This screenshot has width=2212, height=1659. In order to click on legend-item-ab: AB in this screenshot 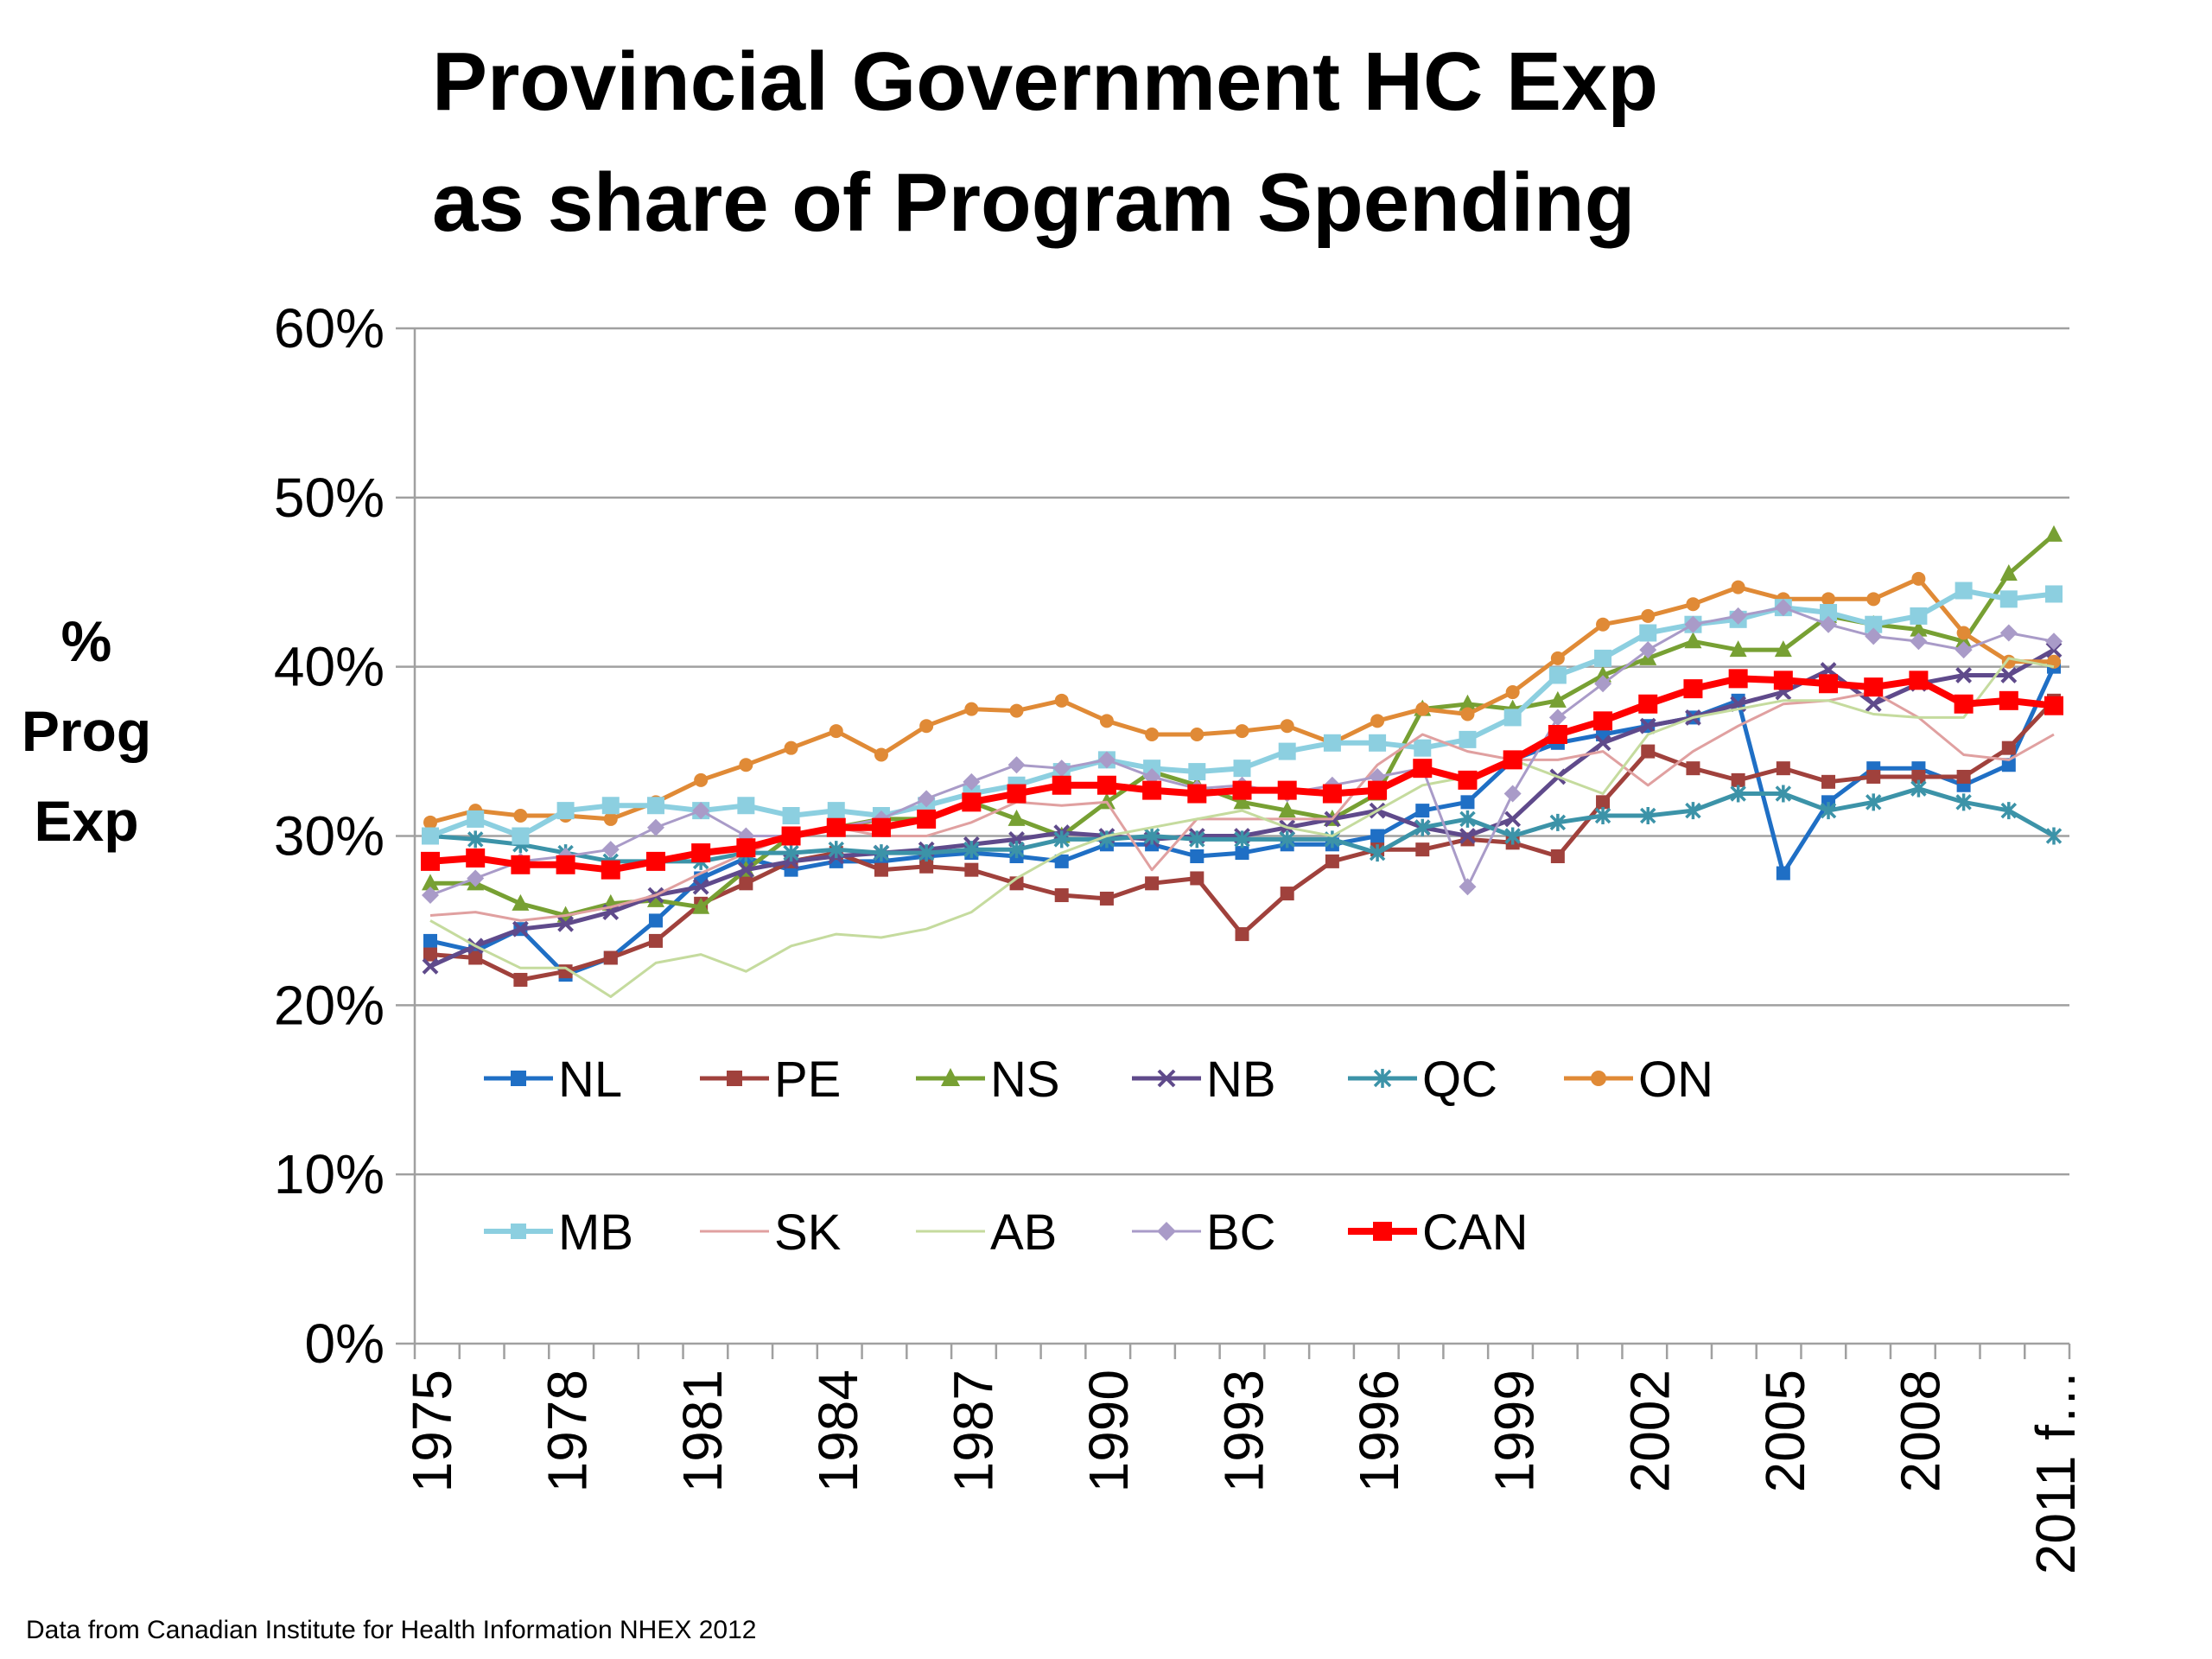, I will do `click(986, 1233)`.